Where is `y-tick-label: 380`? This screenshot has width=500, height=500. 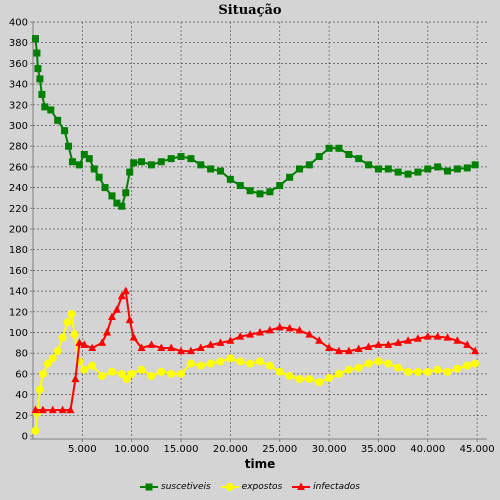 y-tick-label: 380 is located at coordinates (18, 43).